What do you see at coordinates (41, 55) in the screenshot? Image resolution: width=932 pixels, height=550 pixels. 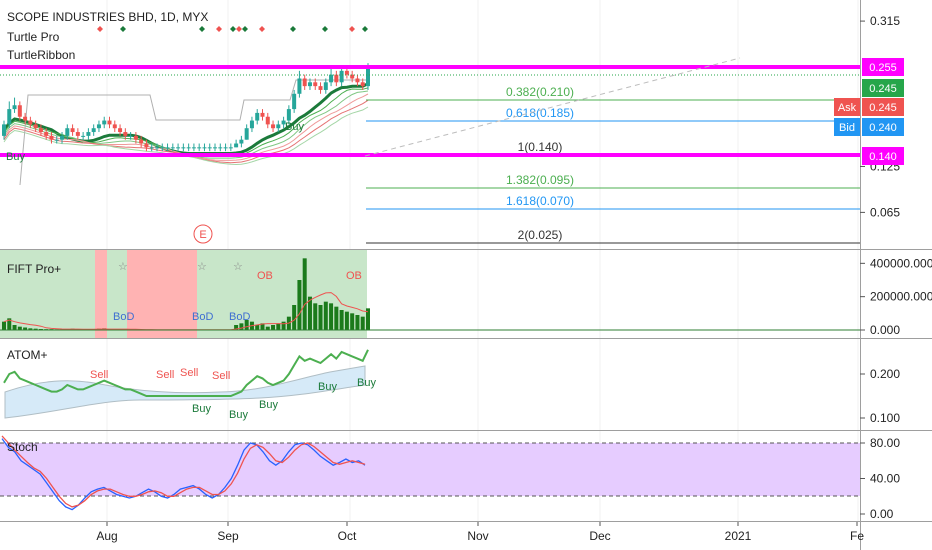 I see `indicator-turtle-ribbon: TurtleRibbon` at bounding box center [41, 55].